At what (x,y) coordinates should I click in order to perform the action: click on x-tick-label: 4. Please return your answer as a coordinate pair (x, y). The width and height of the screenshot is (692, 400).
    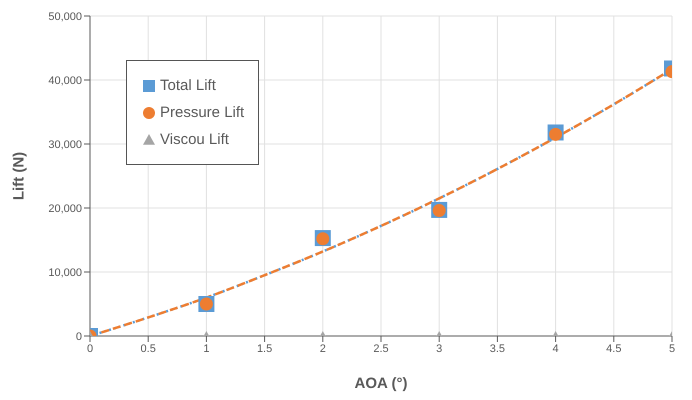
    Looking at the image, I should click on (555, 348).